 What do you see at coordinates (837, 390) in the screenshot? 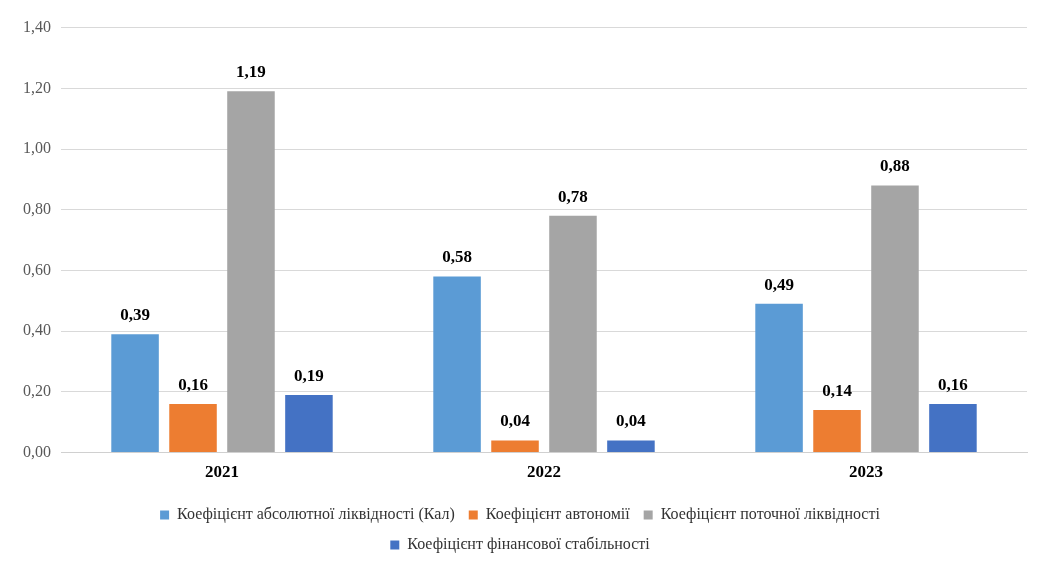
I see `data-label: 0,14` at bounding box center [837, 390].